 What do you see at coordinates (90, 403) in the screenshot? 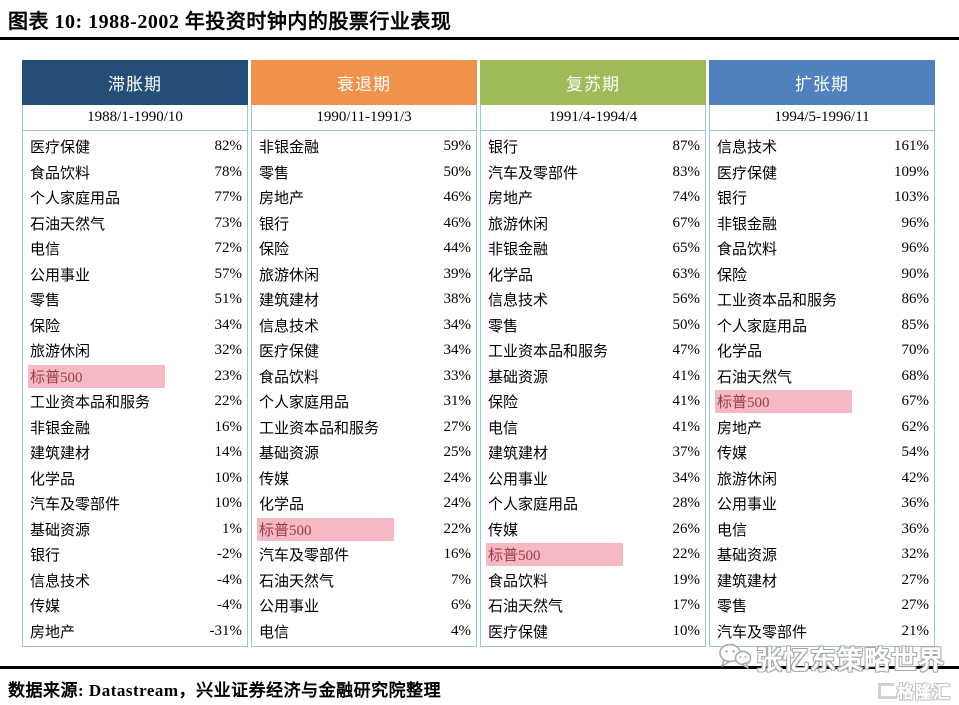
I see `industry-label: 工业资本品和服务` at bounding box center [90, 403].